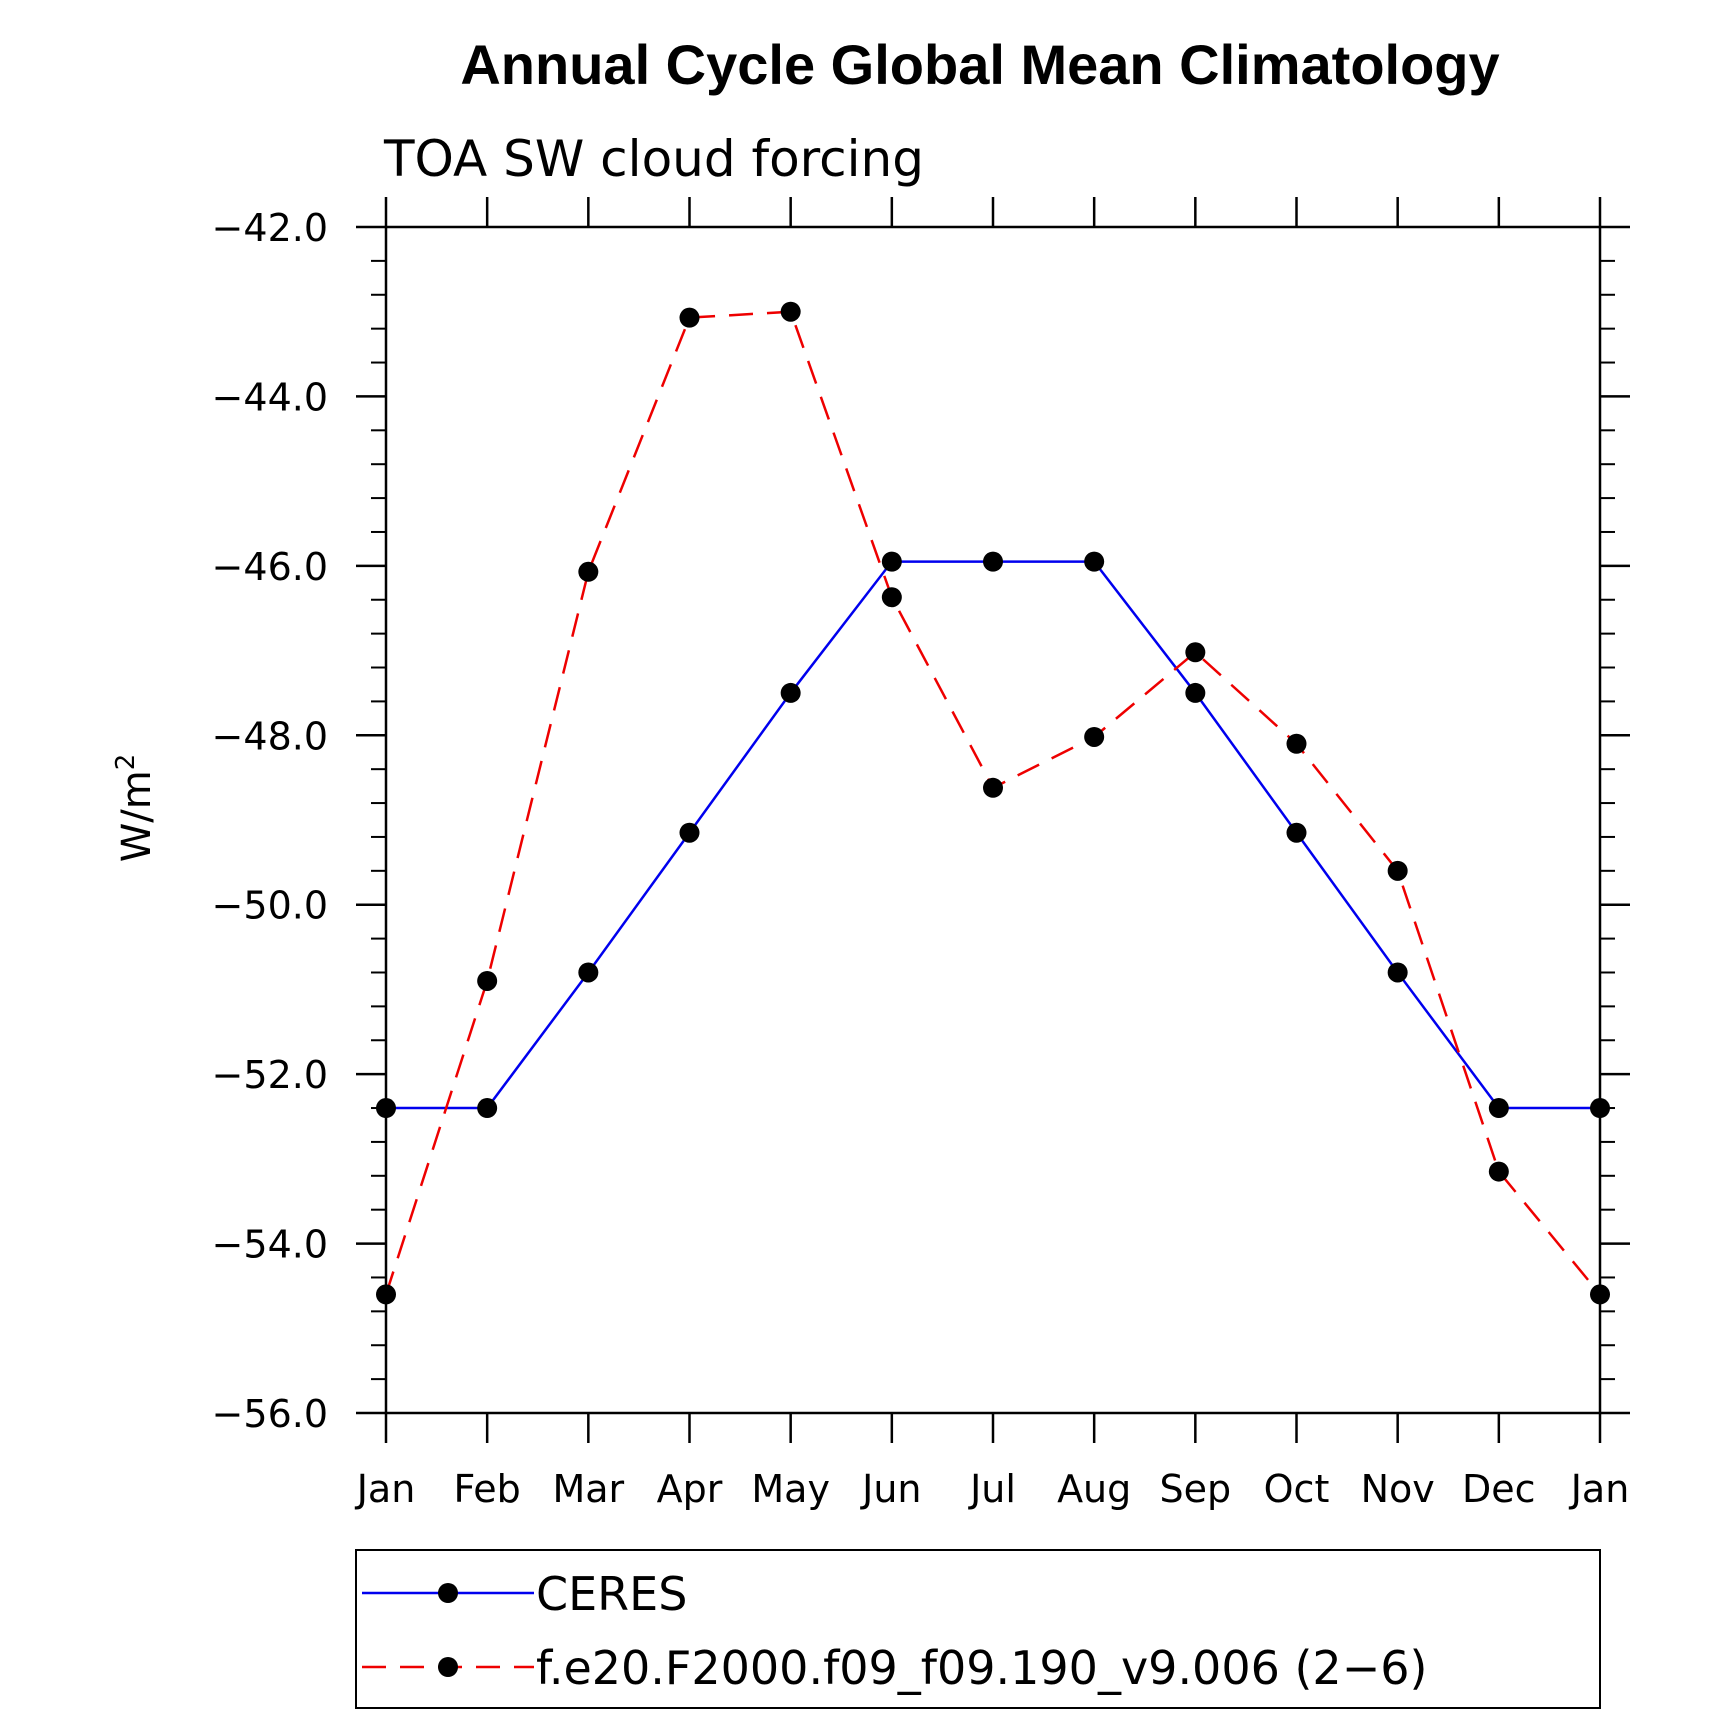 This screenshot has width=1710, height=1713. I want to click on y-tick-label: −56.0, so click(270, 1414).